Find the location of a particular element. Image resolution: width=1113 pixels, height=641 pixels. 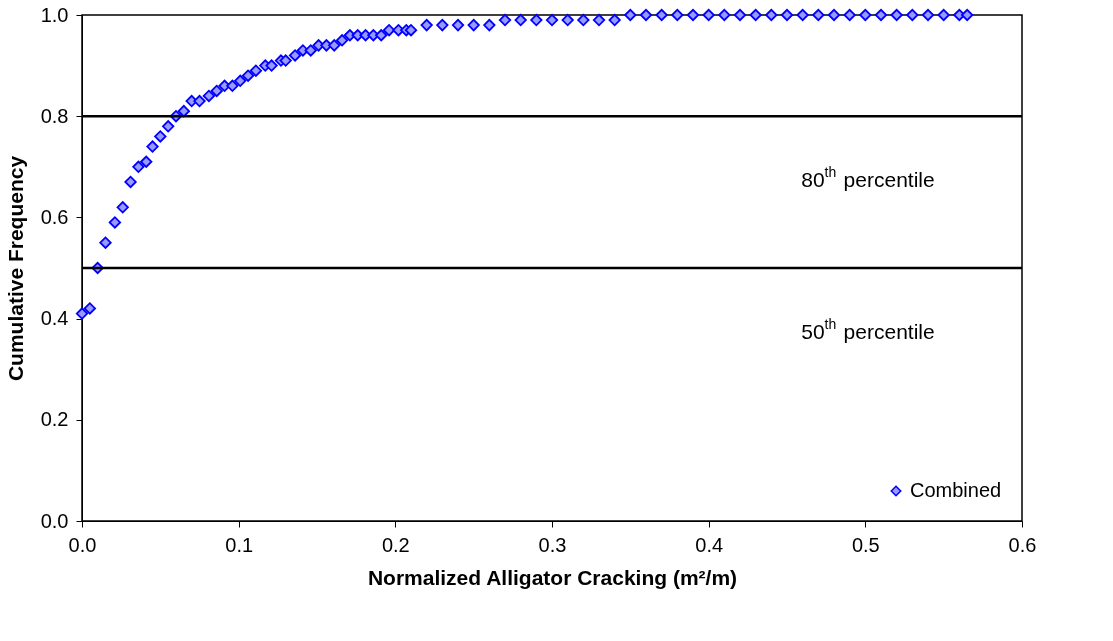

x-axis-title: Normalized Alligator Cracking (m²/m) is located at coordinates (552, 577).